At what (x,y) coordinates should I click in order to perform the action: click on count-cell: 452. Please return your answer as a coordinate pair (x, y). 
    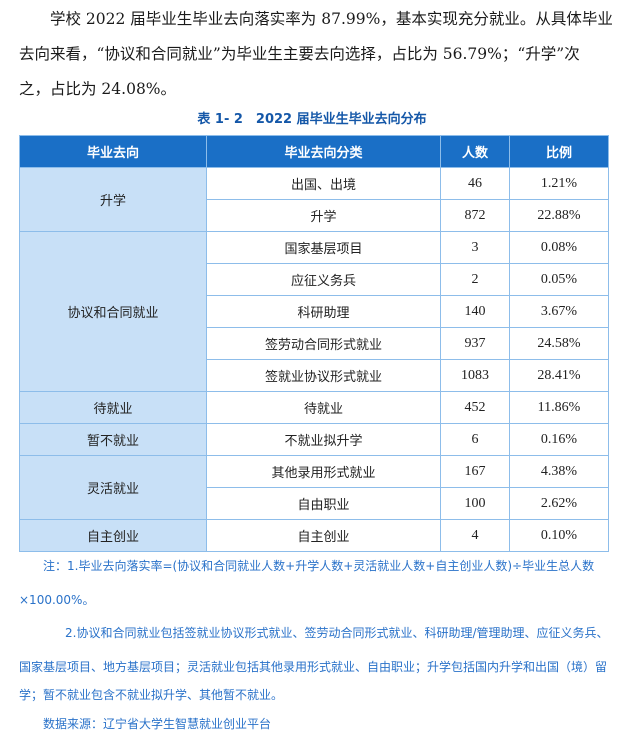
    Looking at the image, I should click on (475, 407).